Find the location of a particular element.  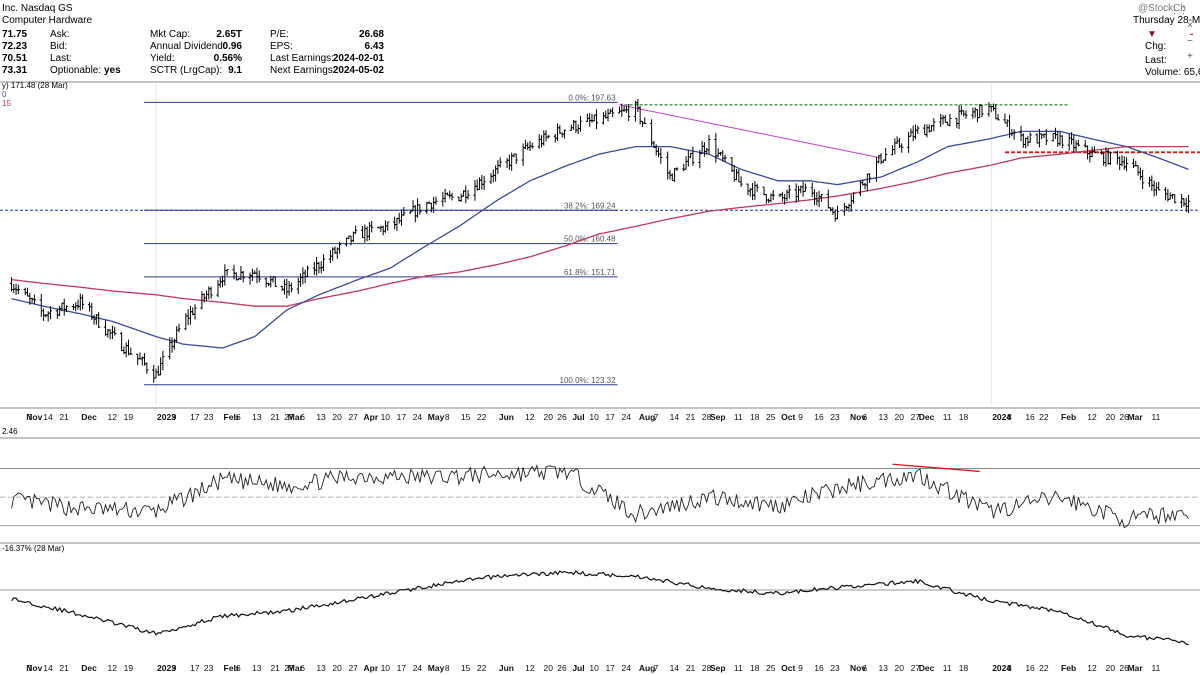

fund-label: SCTR (LrgCap): is located at coordinates (186, 70).